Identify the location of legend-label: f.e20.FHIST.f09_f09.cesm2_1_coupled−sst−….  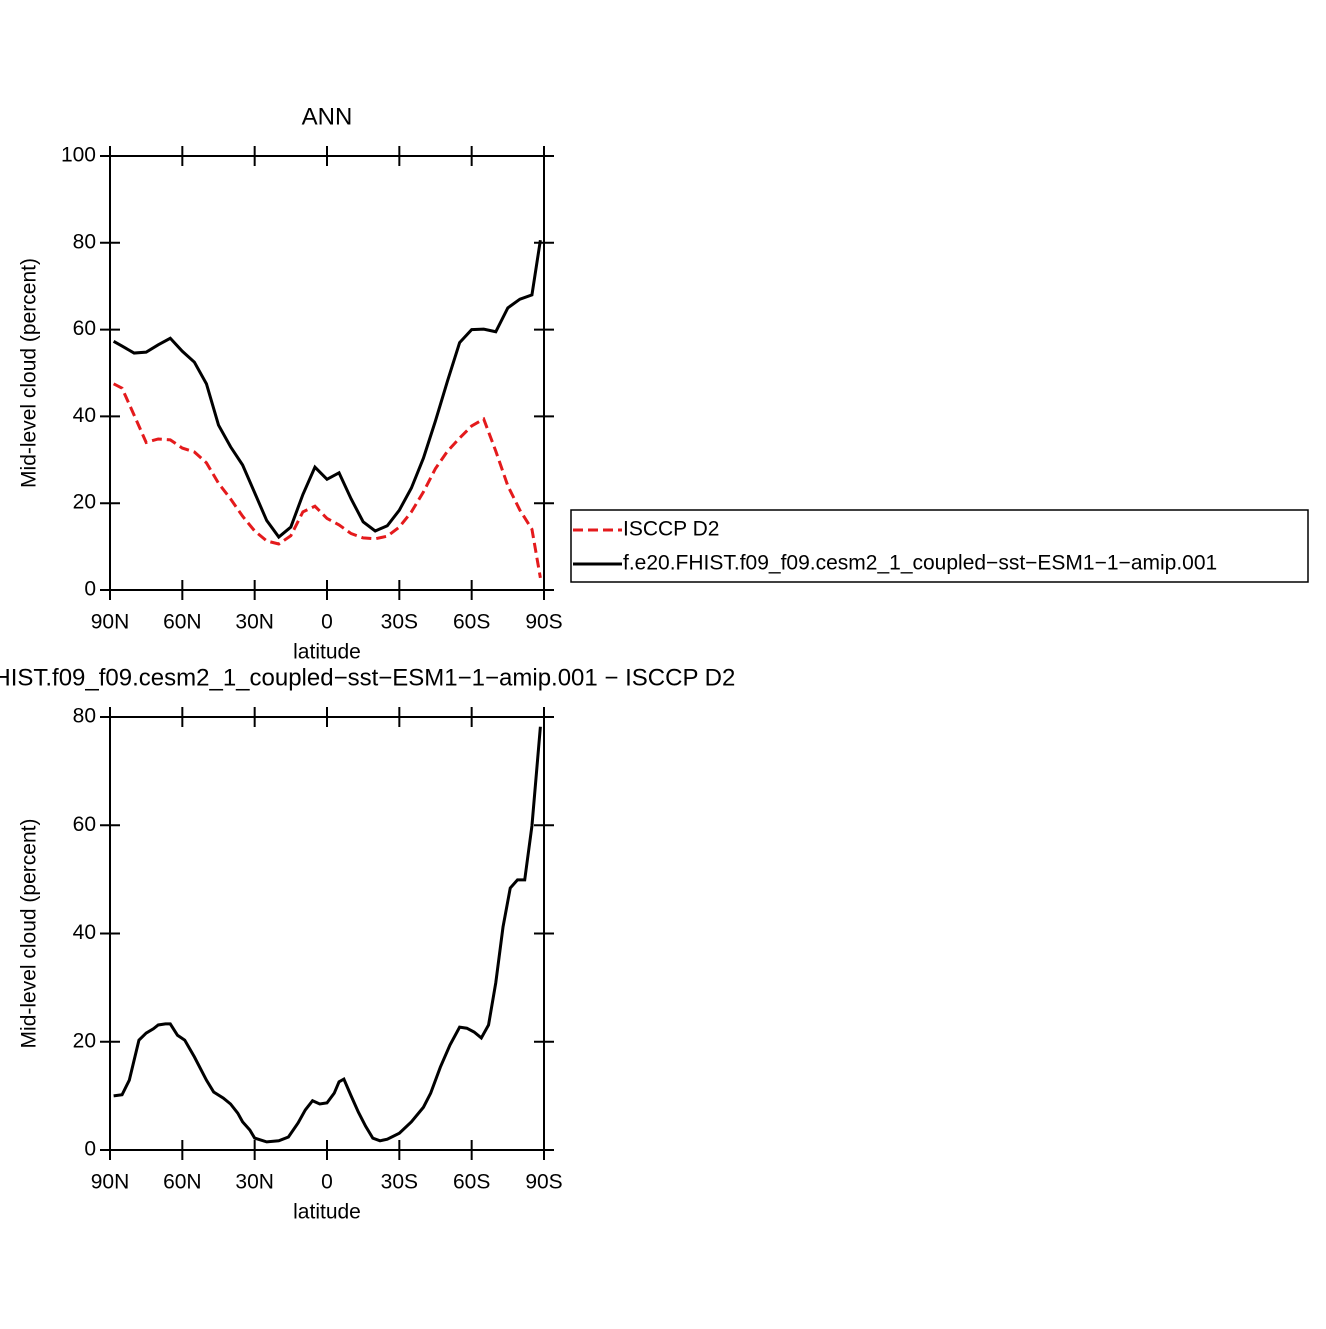
(920, 563).